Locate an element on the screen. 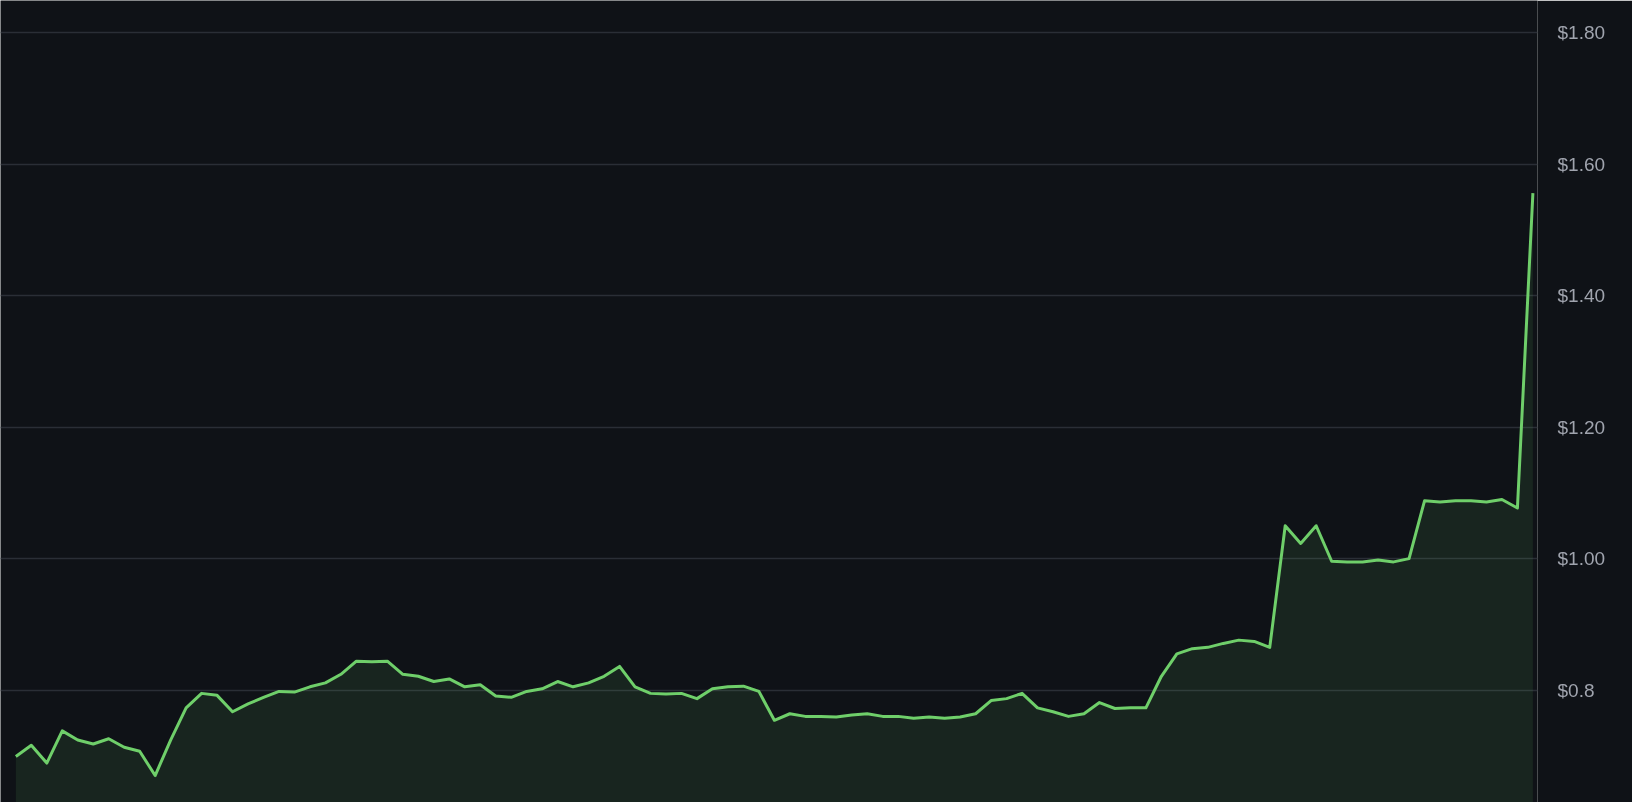 The width and height of the screenshot is (1632, 802). y-tick-label: $1.60 is located at coordinates (1581, 164).